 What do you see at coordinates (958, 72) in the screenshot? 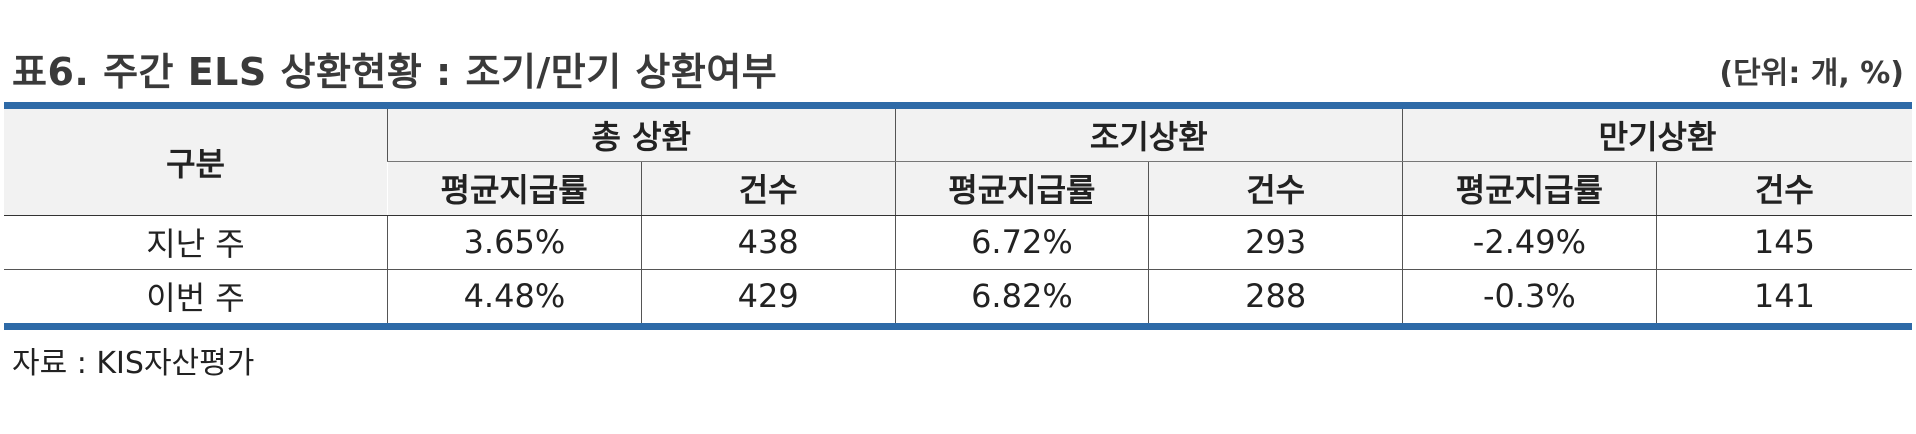
I see `title-row: 표6. 주간 ELS 상환현황 : 조기/만기 상환여부 (단위: 개, %)` at bounding box center [958, 72].